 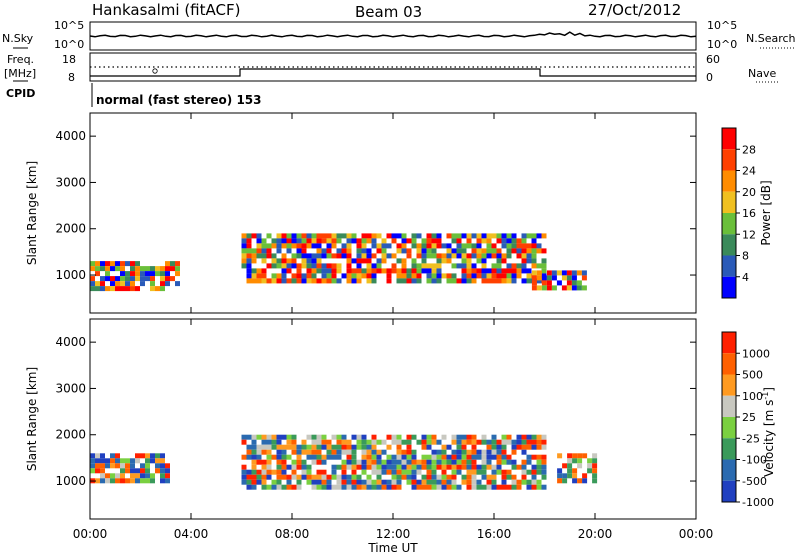 What do you see at coordinates (70, 136) in the screenshot?
I see `y-tick-label: 4000` at bounding box center [70, 136].